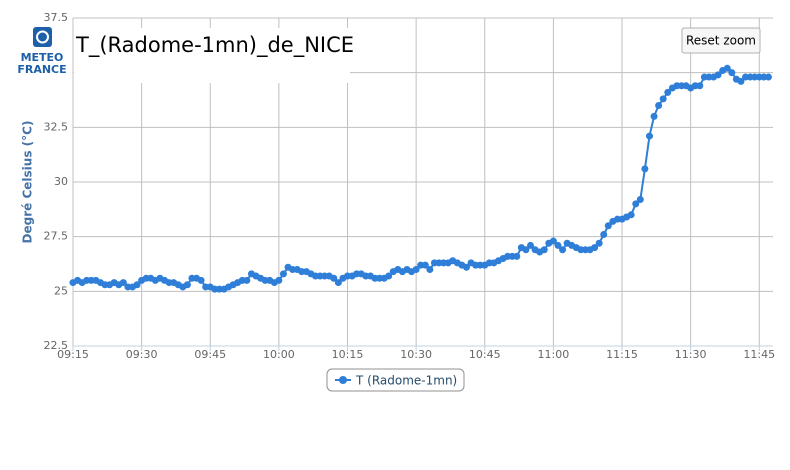 The image size is (790, 470). Describe the element at coordinates (73, 354) in the screenshot. I see `x-tick-label: 09:15` at that location.